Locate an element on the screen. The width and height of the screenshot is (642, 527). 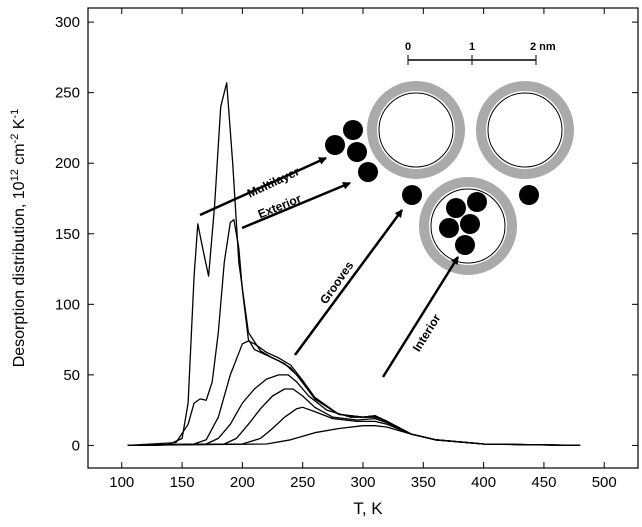
y-tick-label: 0 is located at coordinates (76, 445).